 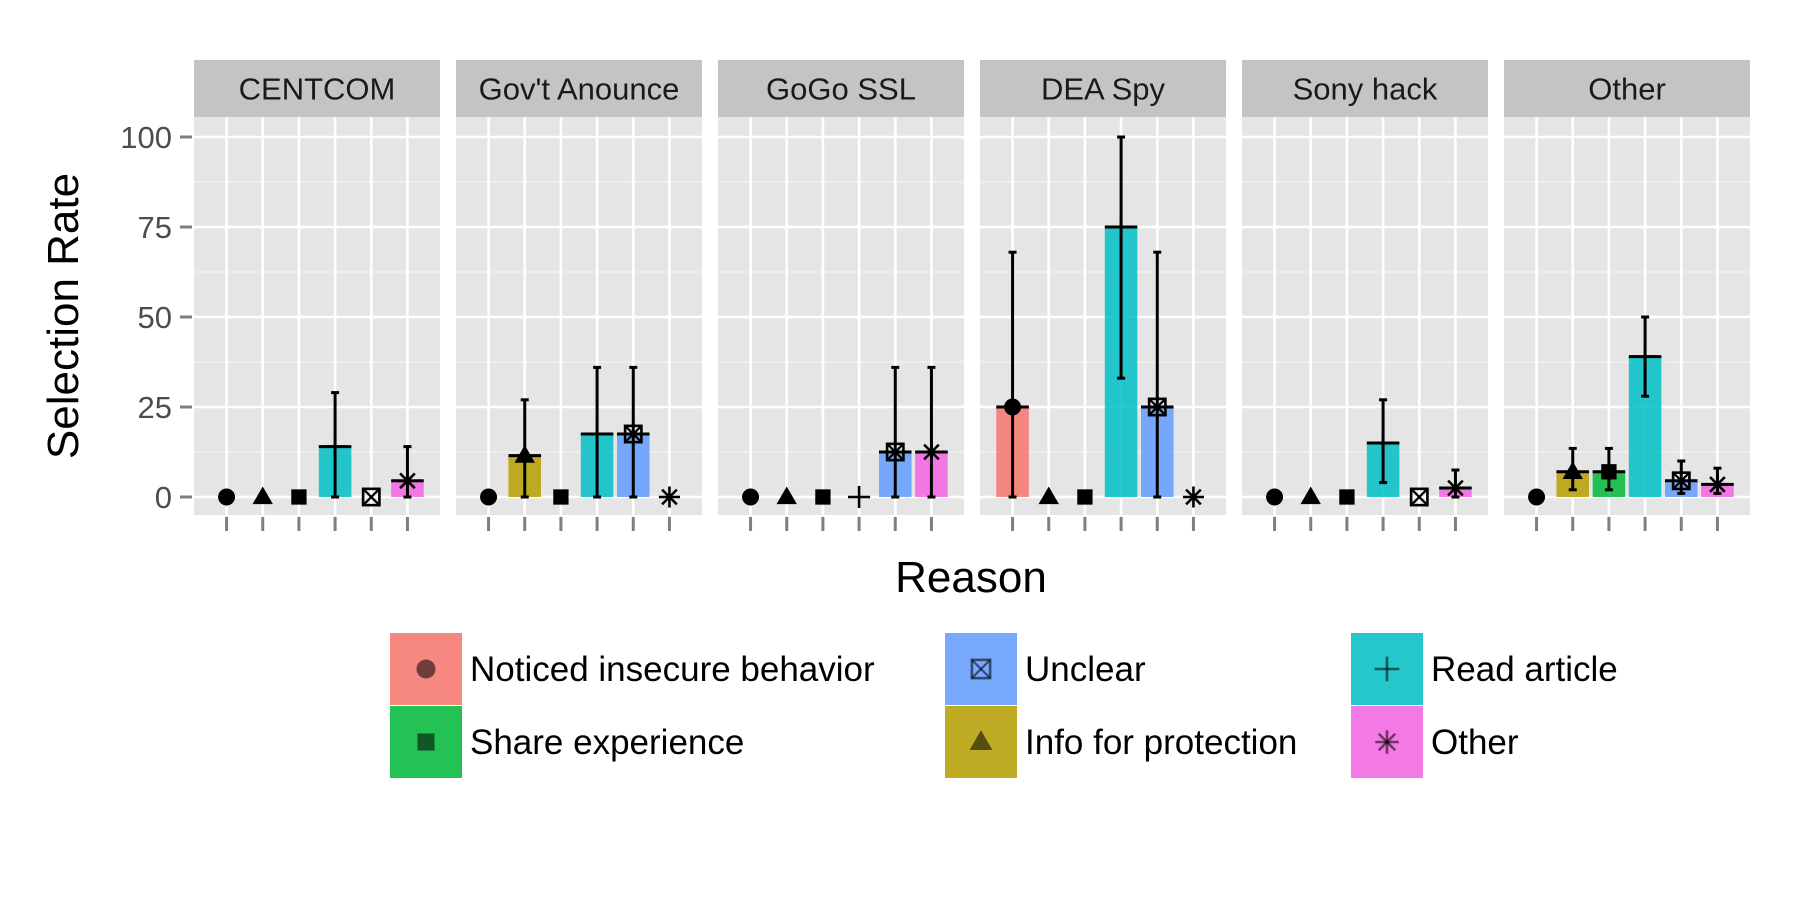 What do you see at coordinates (672, 669) in the screenshot?
I see `legend-label-noticed-insecure-behavior: Noticed insecure behavior` at bounding box center [672, 669].